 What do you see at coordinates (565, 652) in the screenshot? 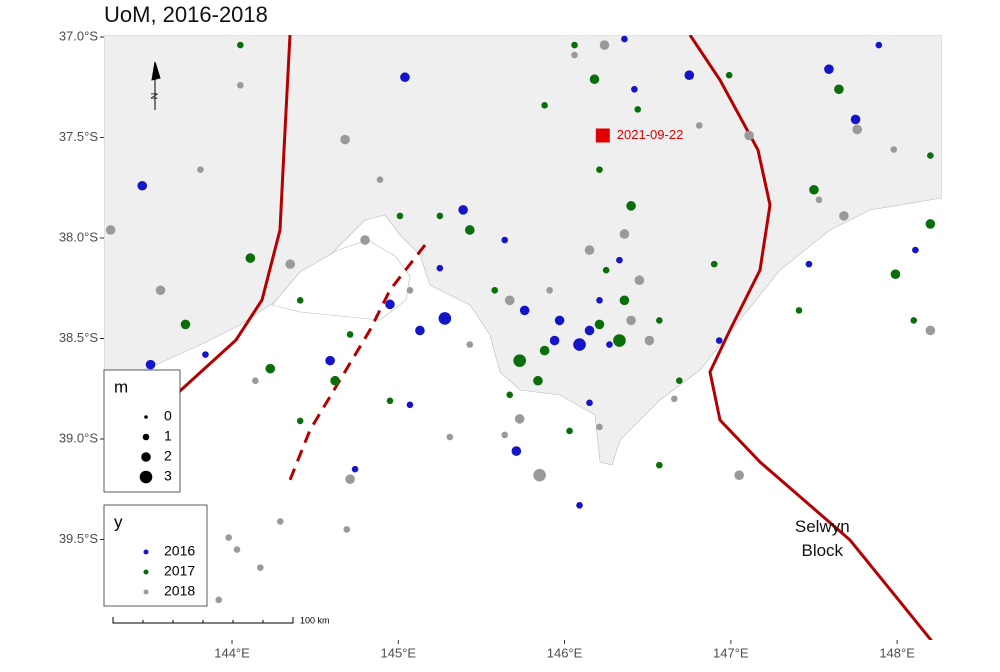
I see `x-tick-label: 146°E` at bounding box center [565, 652].